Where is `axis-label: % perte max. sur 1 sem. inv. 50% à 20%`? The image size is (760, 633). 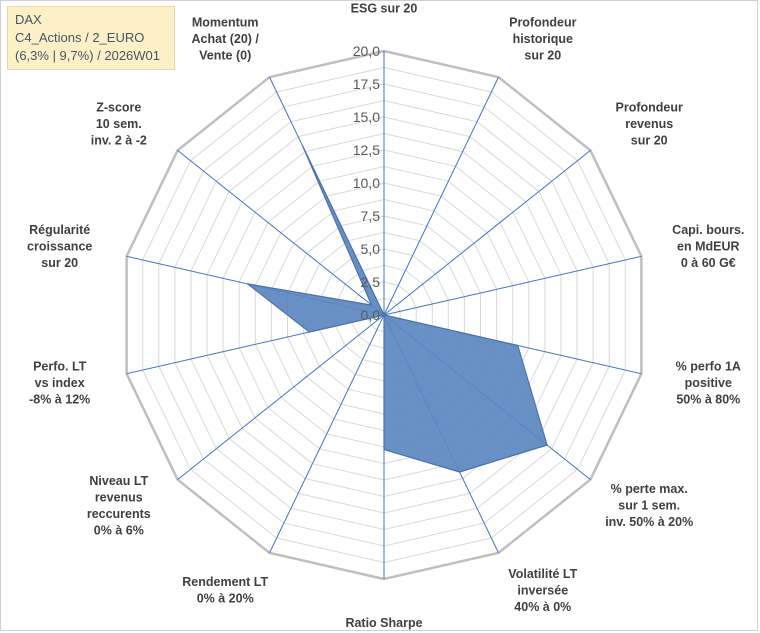 axis-label: % perte max. sur 1 sem. inv. 50% à 20% is located at coordinates (649, 505).